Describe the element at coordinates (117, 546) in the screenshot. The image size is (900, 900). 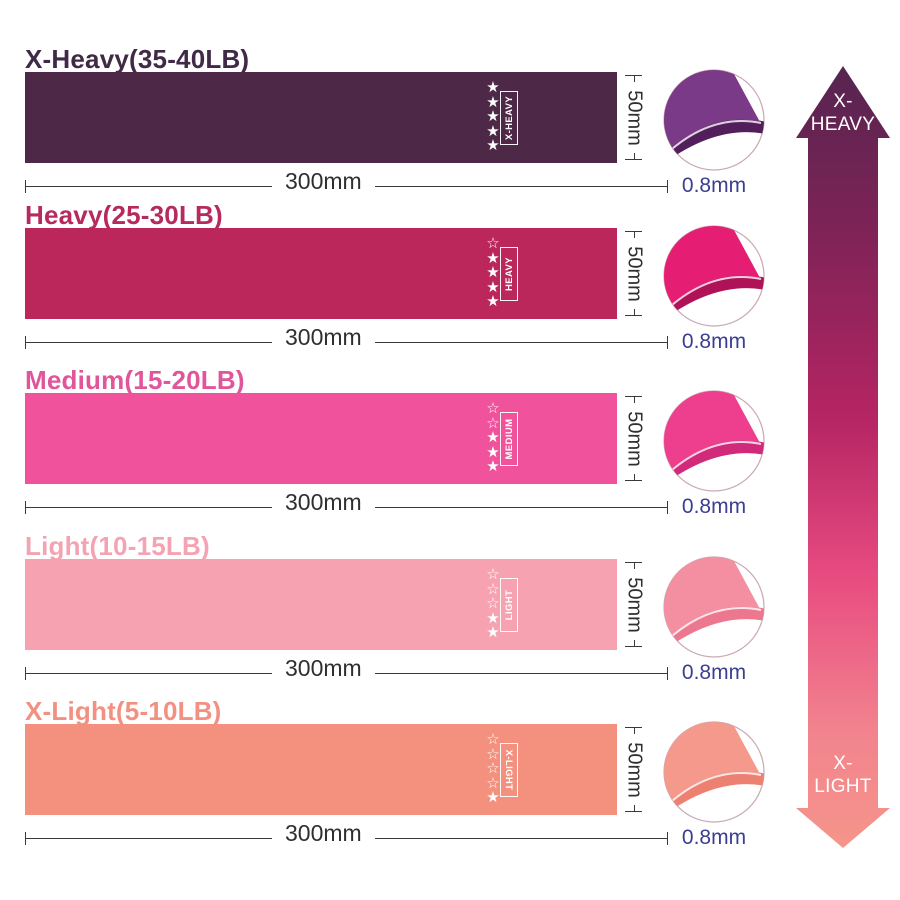
I see `band-title: Light(10-15LB)` at that location.